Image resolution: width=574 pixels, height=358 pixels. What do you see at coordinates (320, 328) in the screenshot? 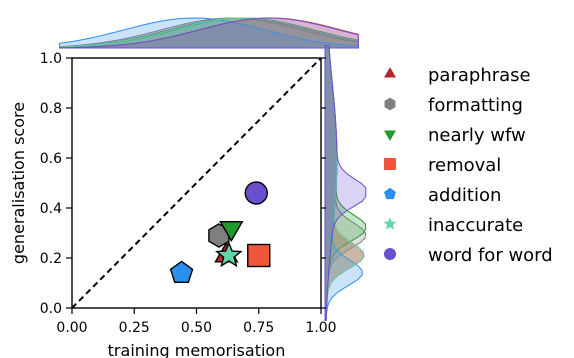
I see `x-tick-label: 1.00` at bounding box center [320, 328].